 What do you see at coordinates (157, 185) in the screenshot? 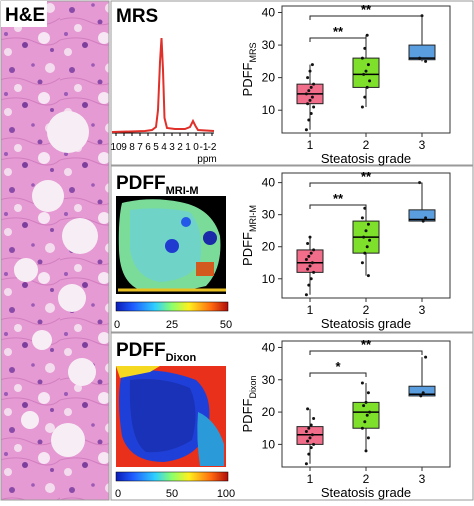
I see `pdff-mri-m-title: PDFFMRI-M` at bounding box center [157, 185].